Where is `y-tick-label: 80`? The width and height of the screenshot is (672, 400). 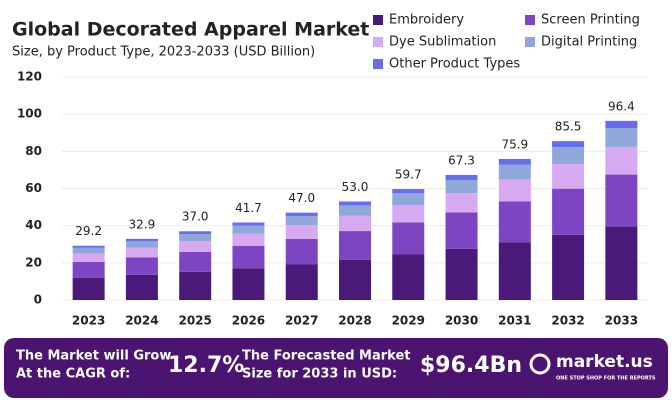 y-tick-label: 80 is located at coordinates (33, 151).